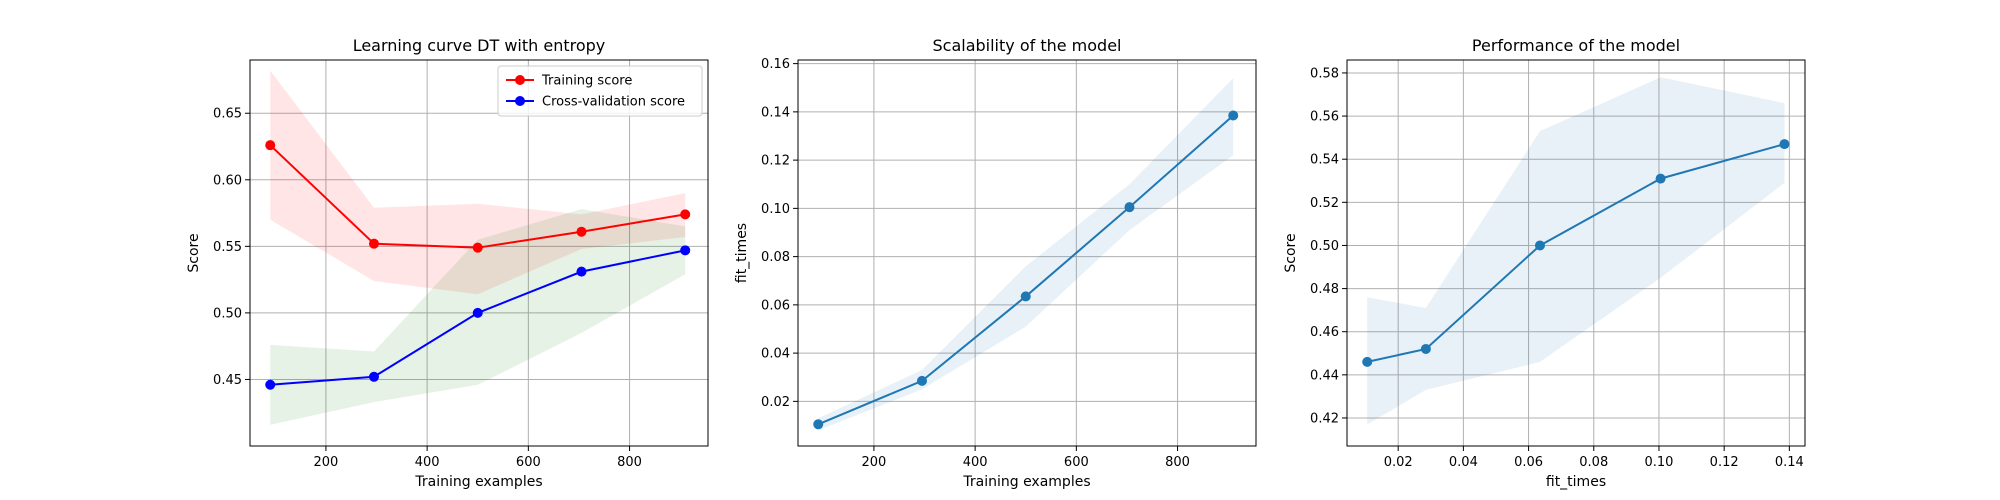  I want to click on chart-title: Learning curve DT with entropy, so click(479, 45).